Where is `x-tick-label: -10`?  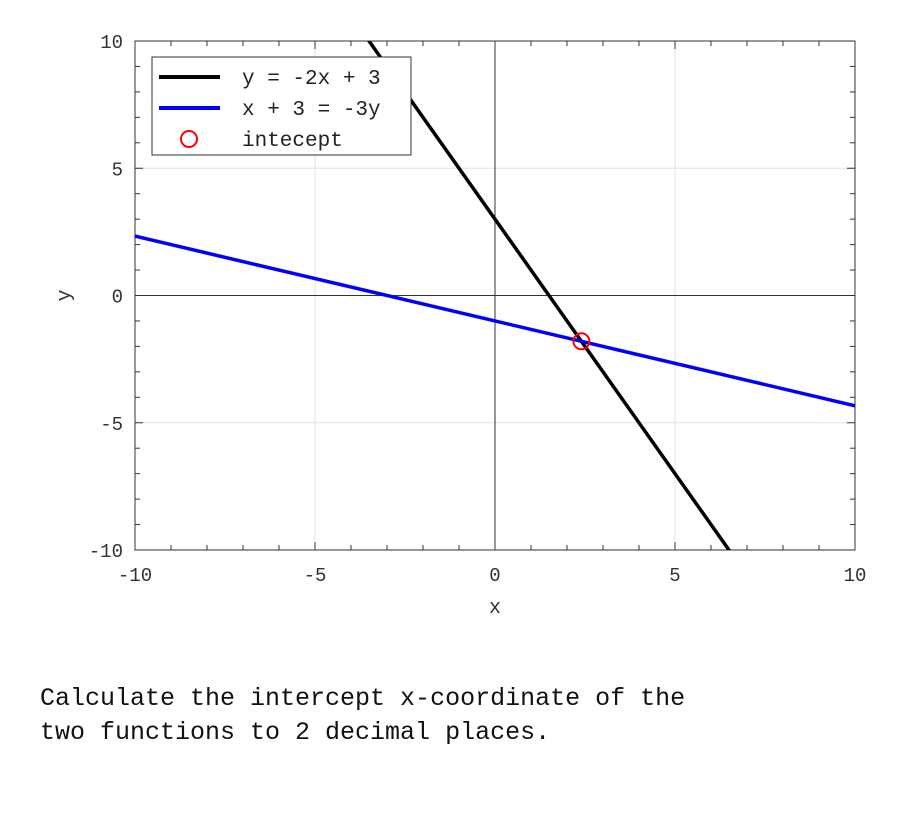
x-tick-label: -10 is located at coordinates (135, 576).